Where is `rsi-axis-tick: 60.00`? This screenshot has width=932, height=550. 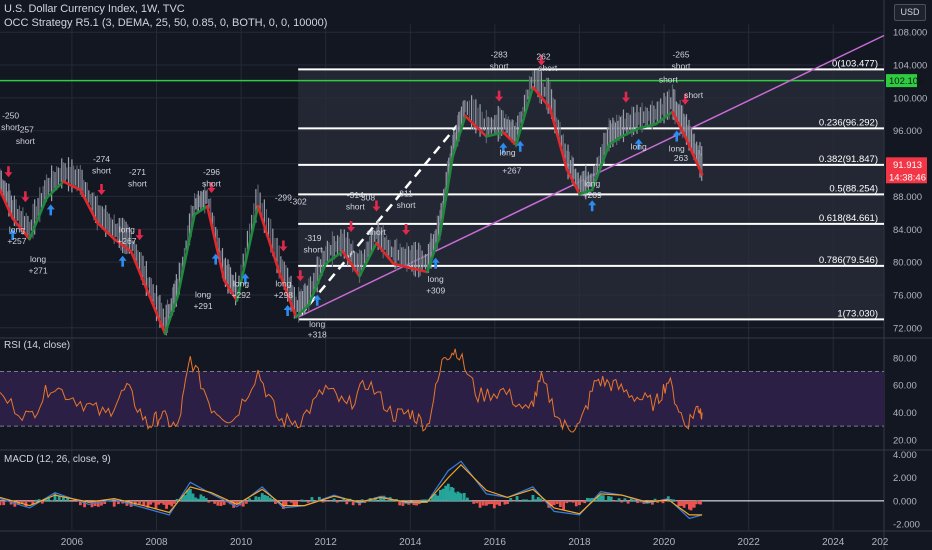 rsi-axis-tick: 60.00 is located at coordinates (905, 386).